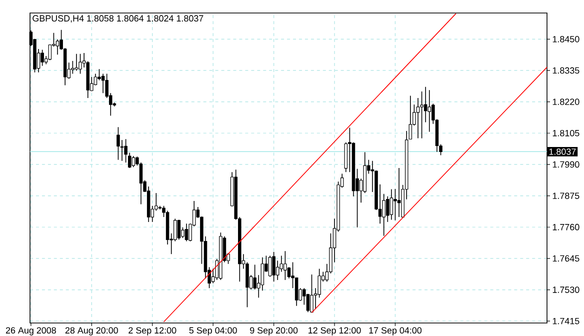 The height and width of the screenshot is (336, 584). I want to click on x-tick-label: 9 Sep 20:00, so click(274, 331).